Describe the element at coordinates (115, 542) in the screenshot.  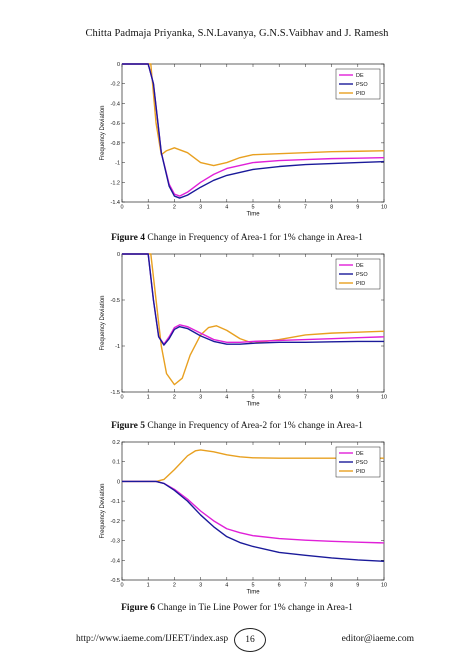
I see `y-tick-label: -0.3` at that location.